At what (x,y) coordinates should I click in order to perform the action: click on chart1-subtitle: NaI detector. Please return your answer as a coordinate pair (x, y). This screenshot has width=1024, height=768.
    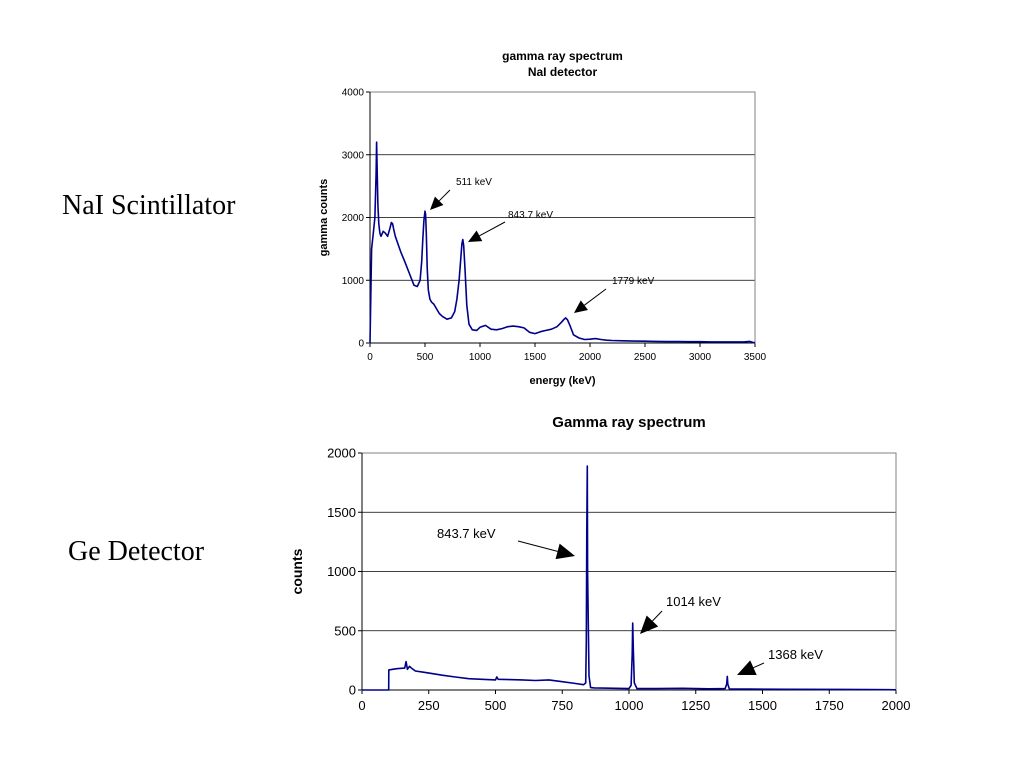
    Looking at the image, I should click on (563, 72).